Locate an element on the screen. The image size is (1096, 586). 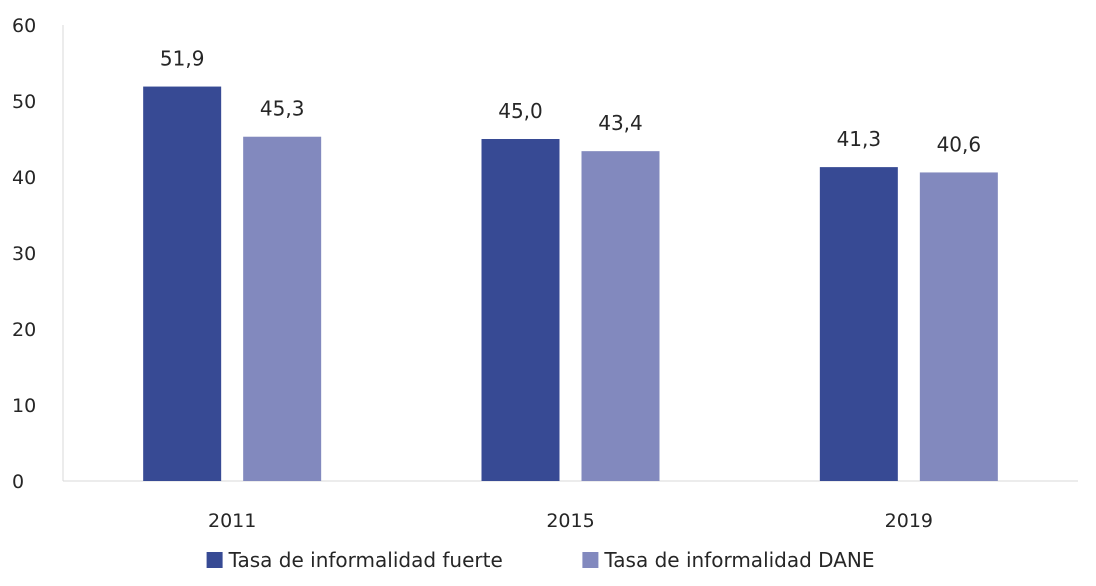
x-tick-label: 2019 is located at coordinates (909, 521).